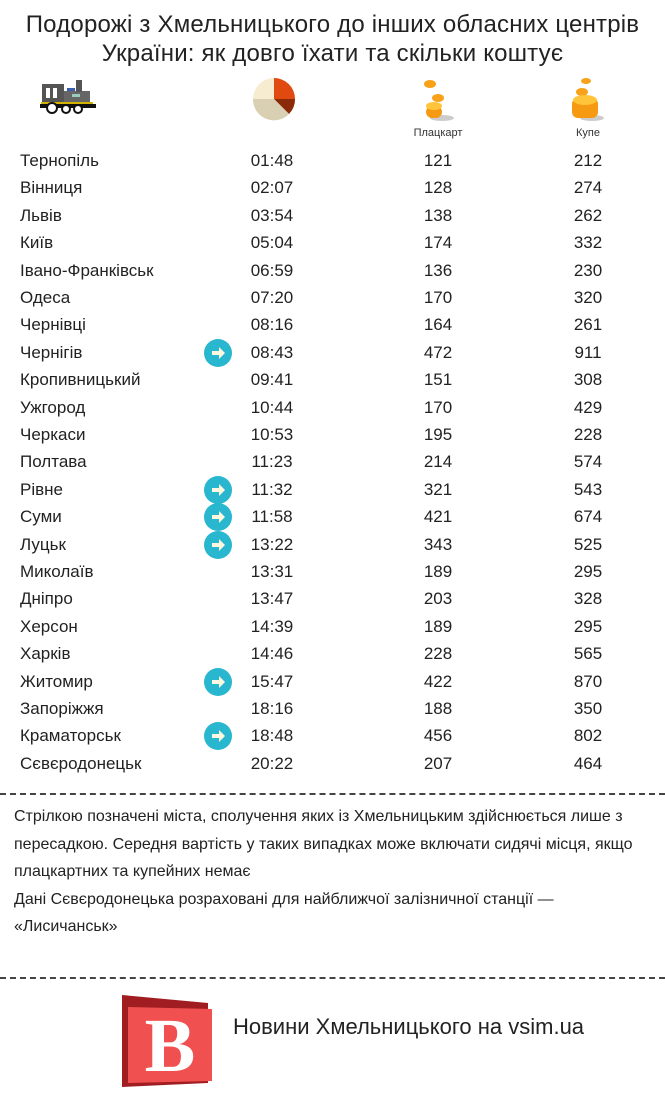 The image size is (665, 1112). I want to click on kupe-price: 328, so click(588, 599).